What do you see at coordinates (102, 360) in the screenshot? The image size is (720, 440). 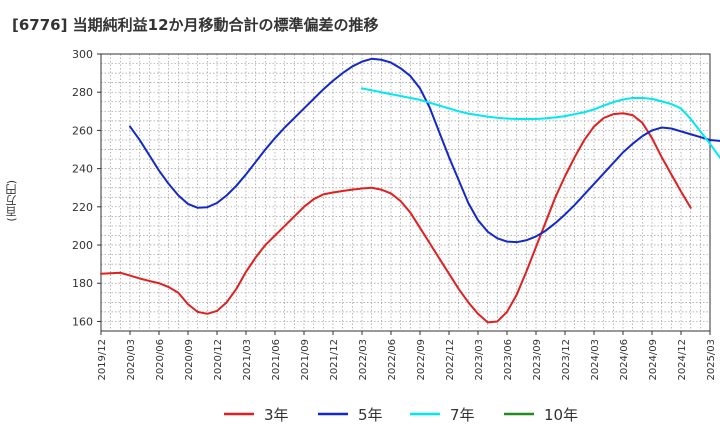 I see `x-tick-label: 2019/12` at bounding box center [102, 360].